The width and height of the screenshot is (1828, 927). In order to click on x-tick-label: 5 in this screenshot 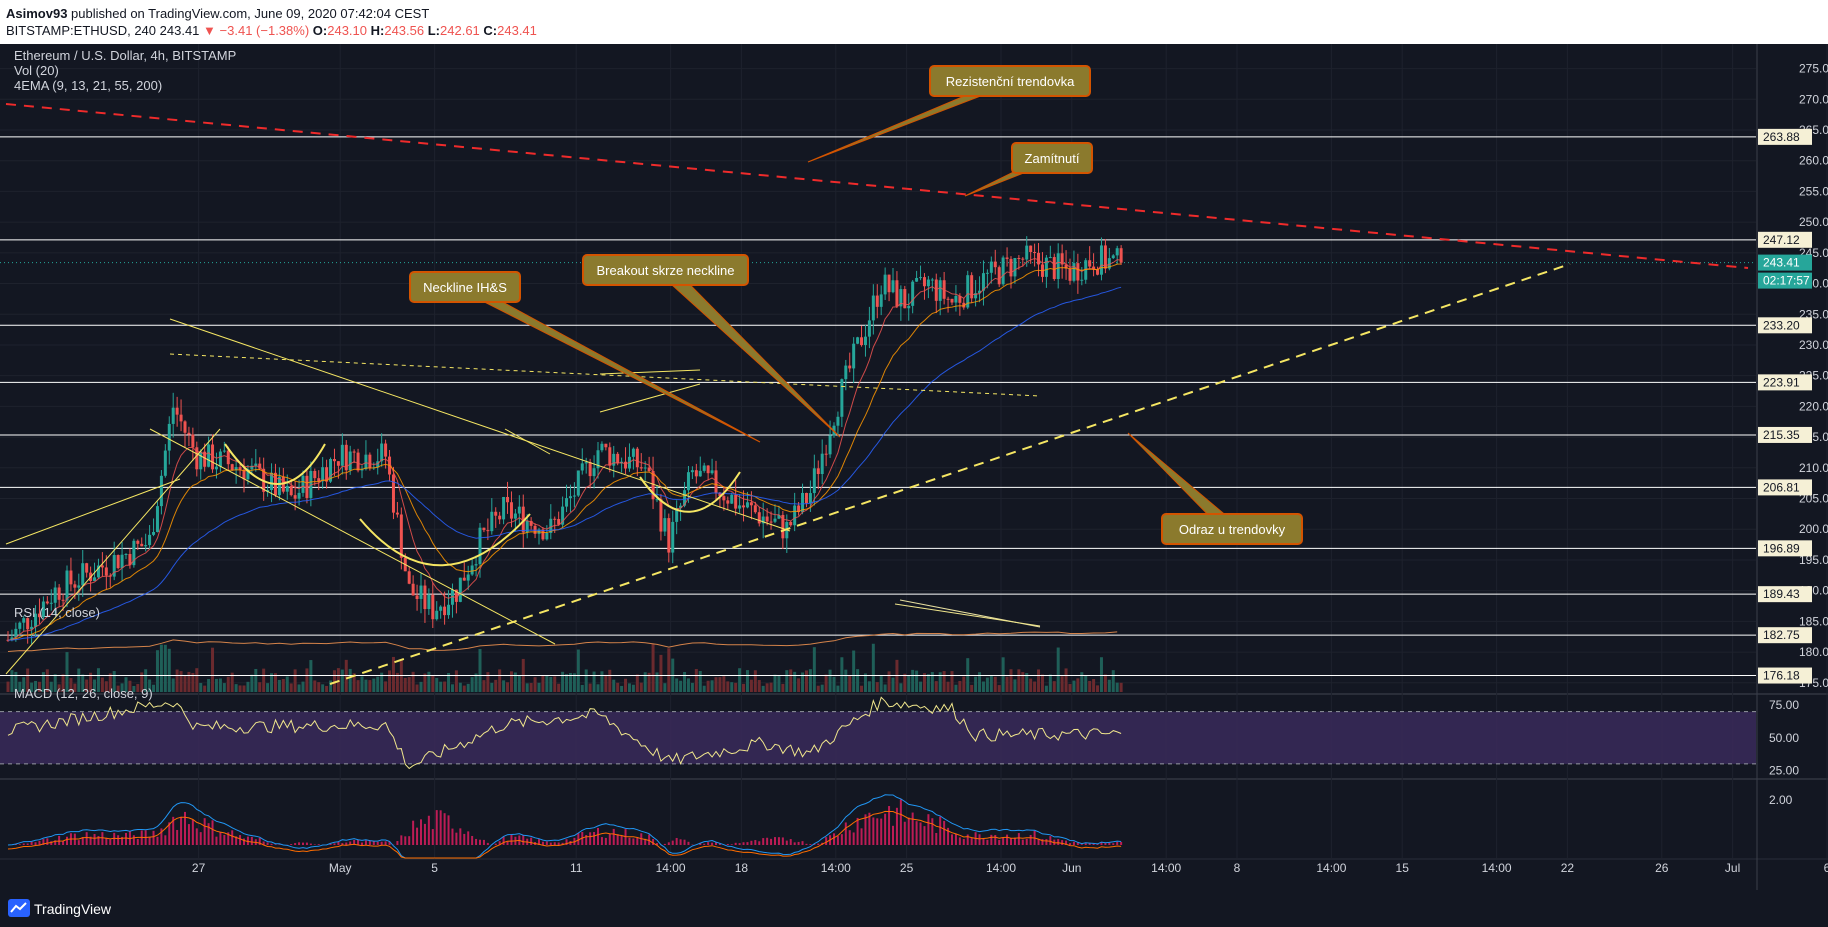, I will do `click(434, 868)`.